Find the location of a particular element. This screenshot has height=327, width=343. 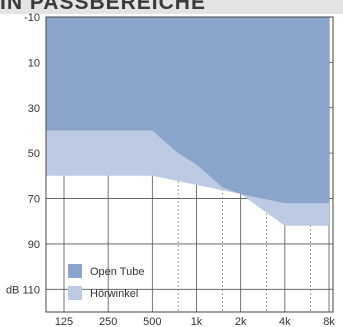

x-tick-label: 2k is located at coordinates (241, 321).